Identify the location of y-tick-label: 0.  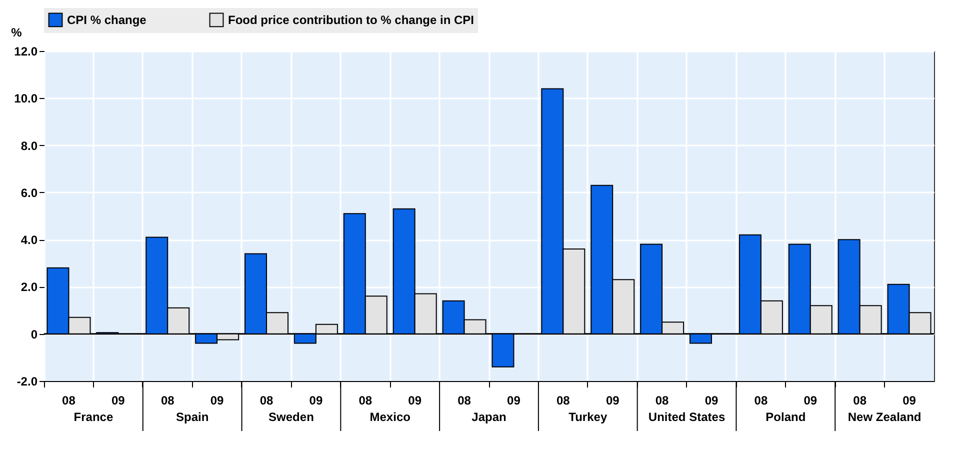
(34, 334).